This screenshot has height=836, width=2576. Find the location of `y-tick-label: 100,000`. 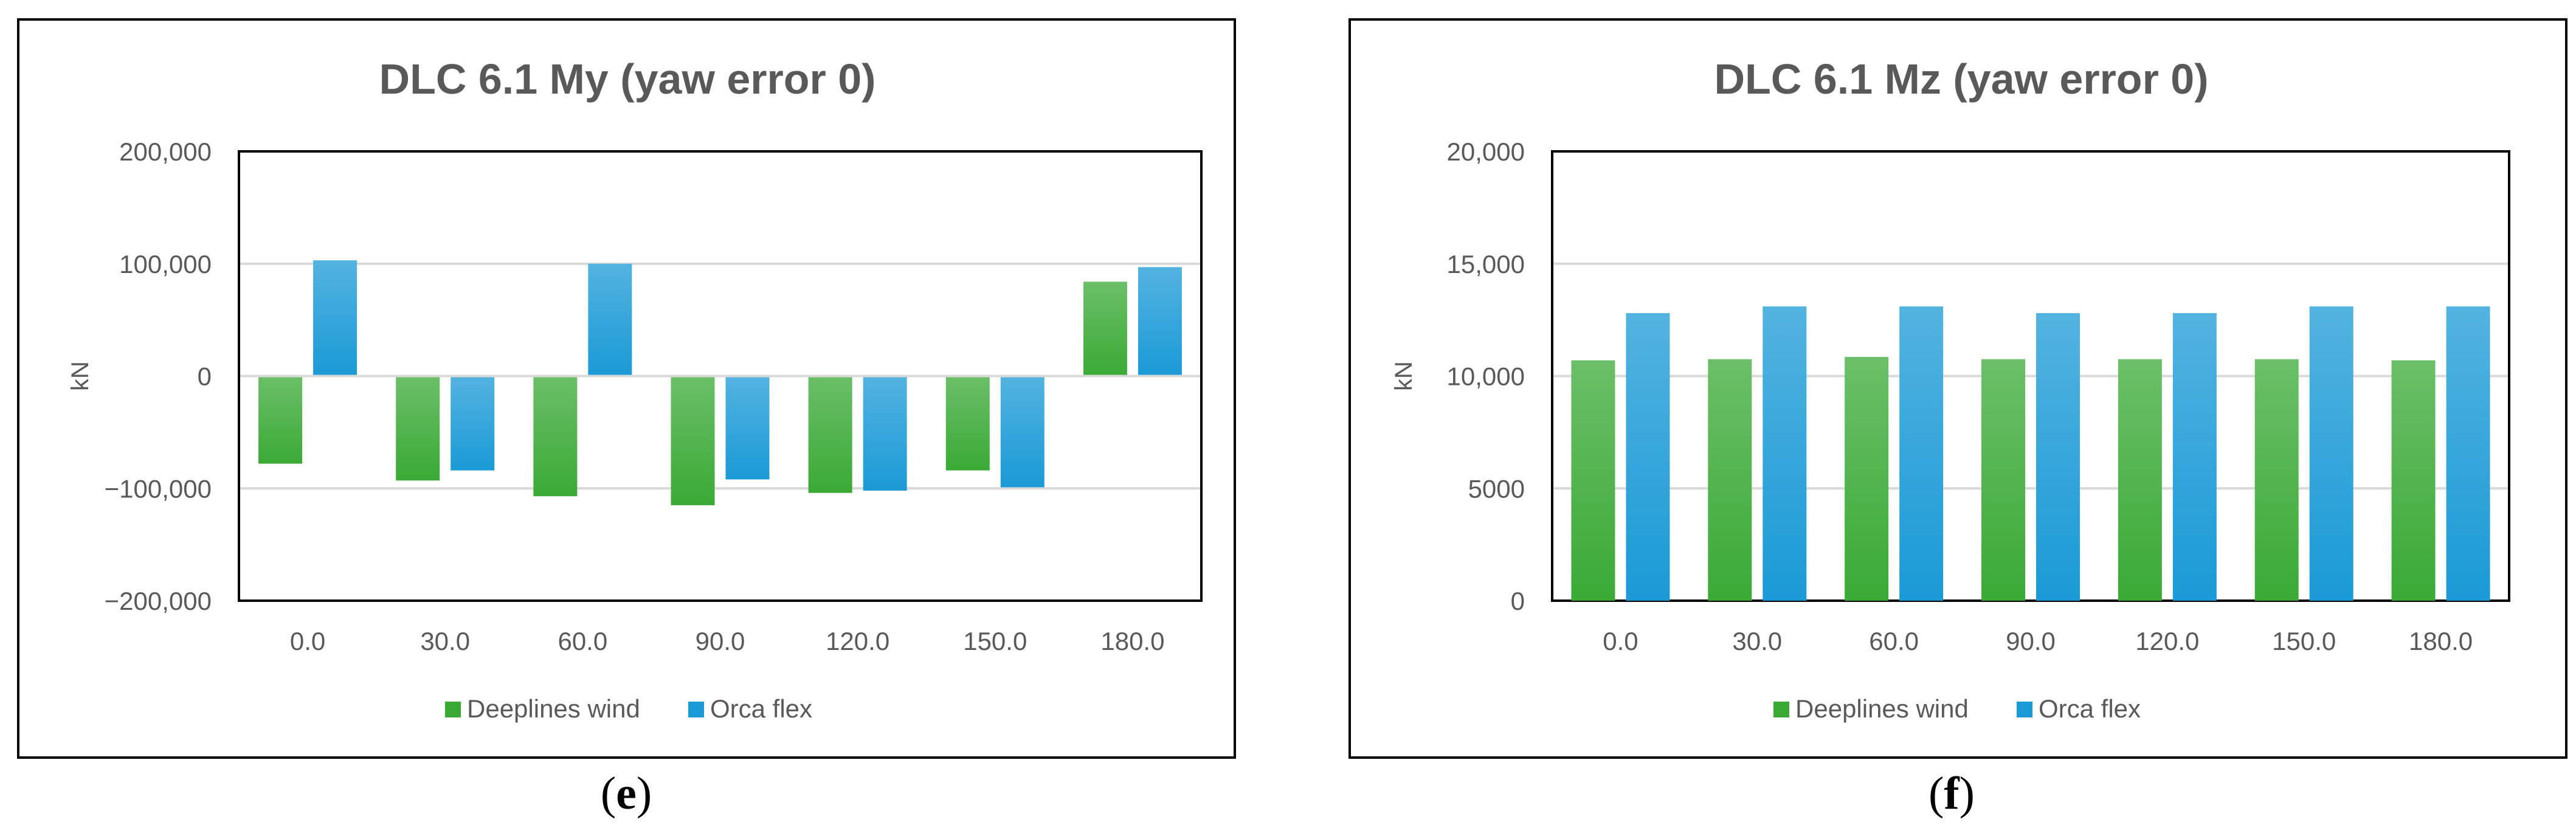

y-tick-label: 100,000 is located at coordinates (166, 264).